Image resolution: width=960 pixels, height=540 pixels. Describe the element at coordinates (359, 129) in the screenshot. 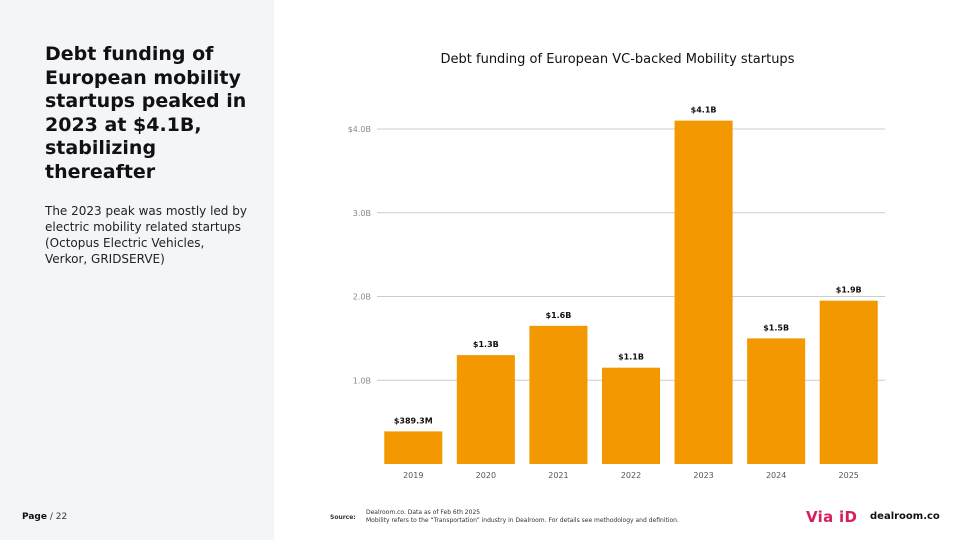

I see `y-tick-label: $4.0B` at that location.